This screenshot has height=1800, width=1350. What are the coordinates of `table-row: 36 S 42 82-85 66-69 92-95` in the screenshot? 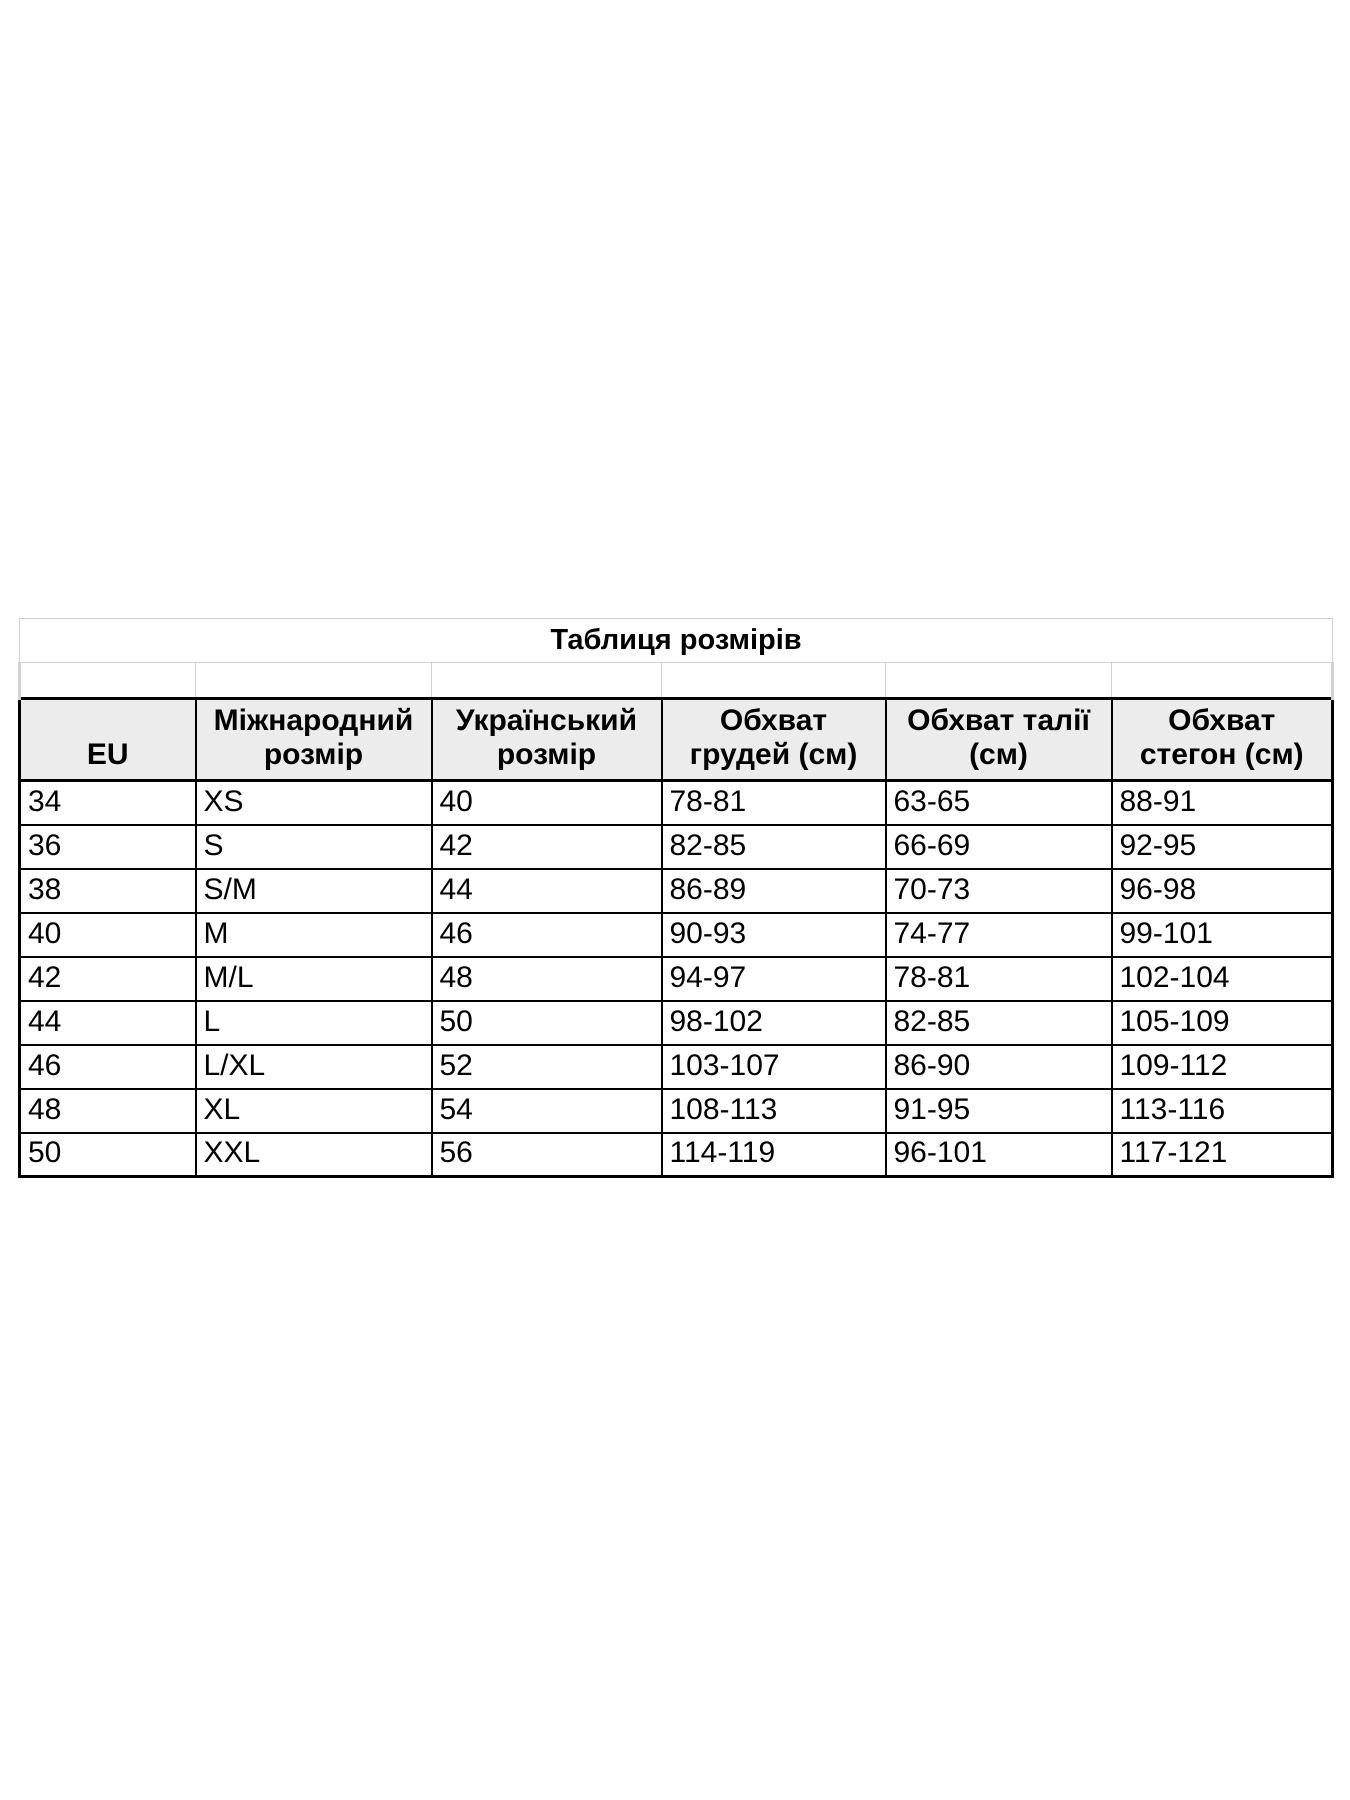 It's located at (676, 846).